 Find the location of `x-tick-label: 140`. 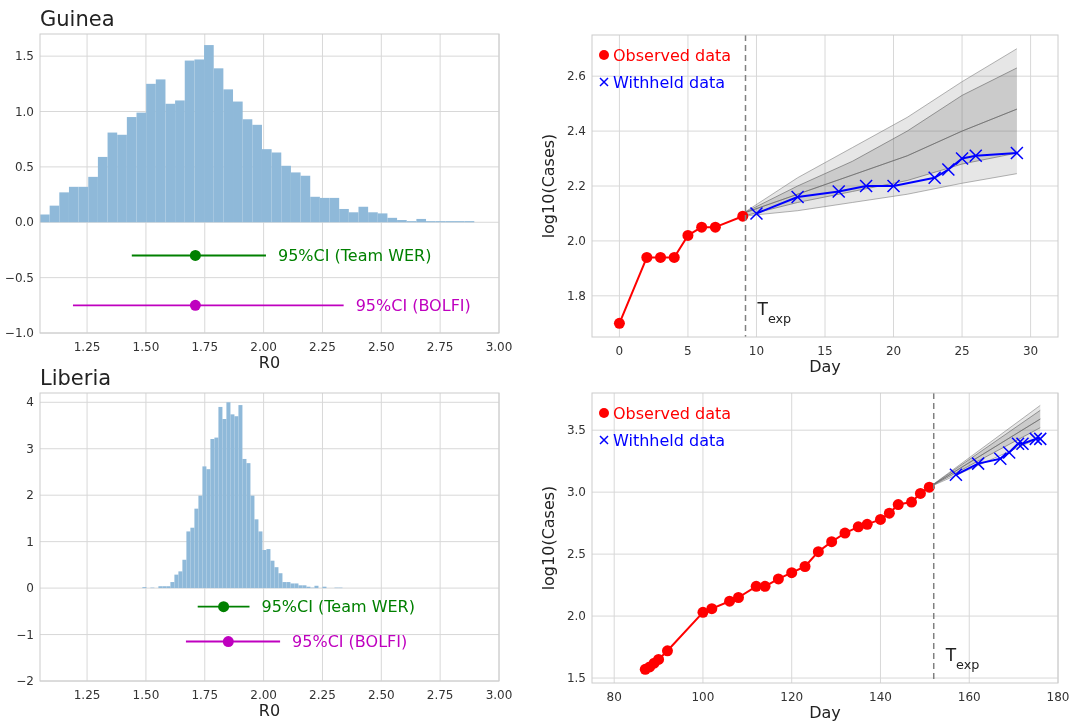

x-tick-label: 140 is located at coordinates (880, 697).